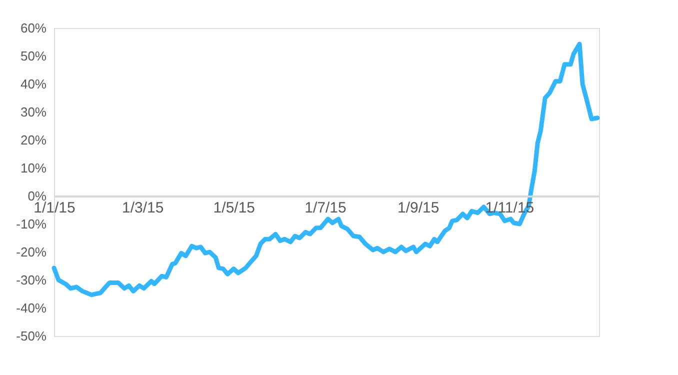  Describe the element at coordinates (33, 84) in the screenshot. I see `y-tick-label: 40%` at that location.